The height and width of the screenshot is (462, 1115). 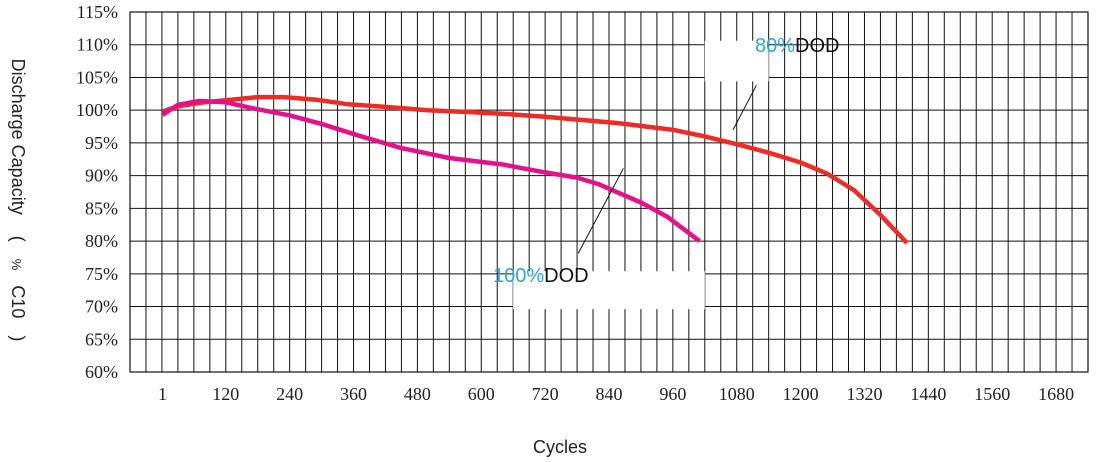 I want to click on y-tick-label: 90%, so click(x=101, y=176).